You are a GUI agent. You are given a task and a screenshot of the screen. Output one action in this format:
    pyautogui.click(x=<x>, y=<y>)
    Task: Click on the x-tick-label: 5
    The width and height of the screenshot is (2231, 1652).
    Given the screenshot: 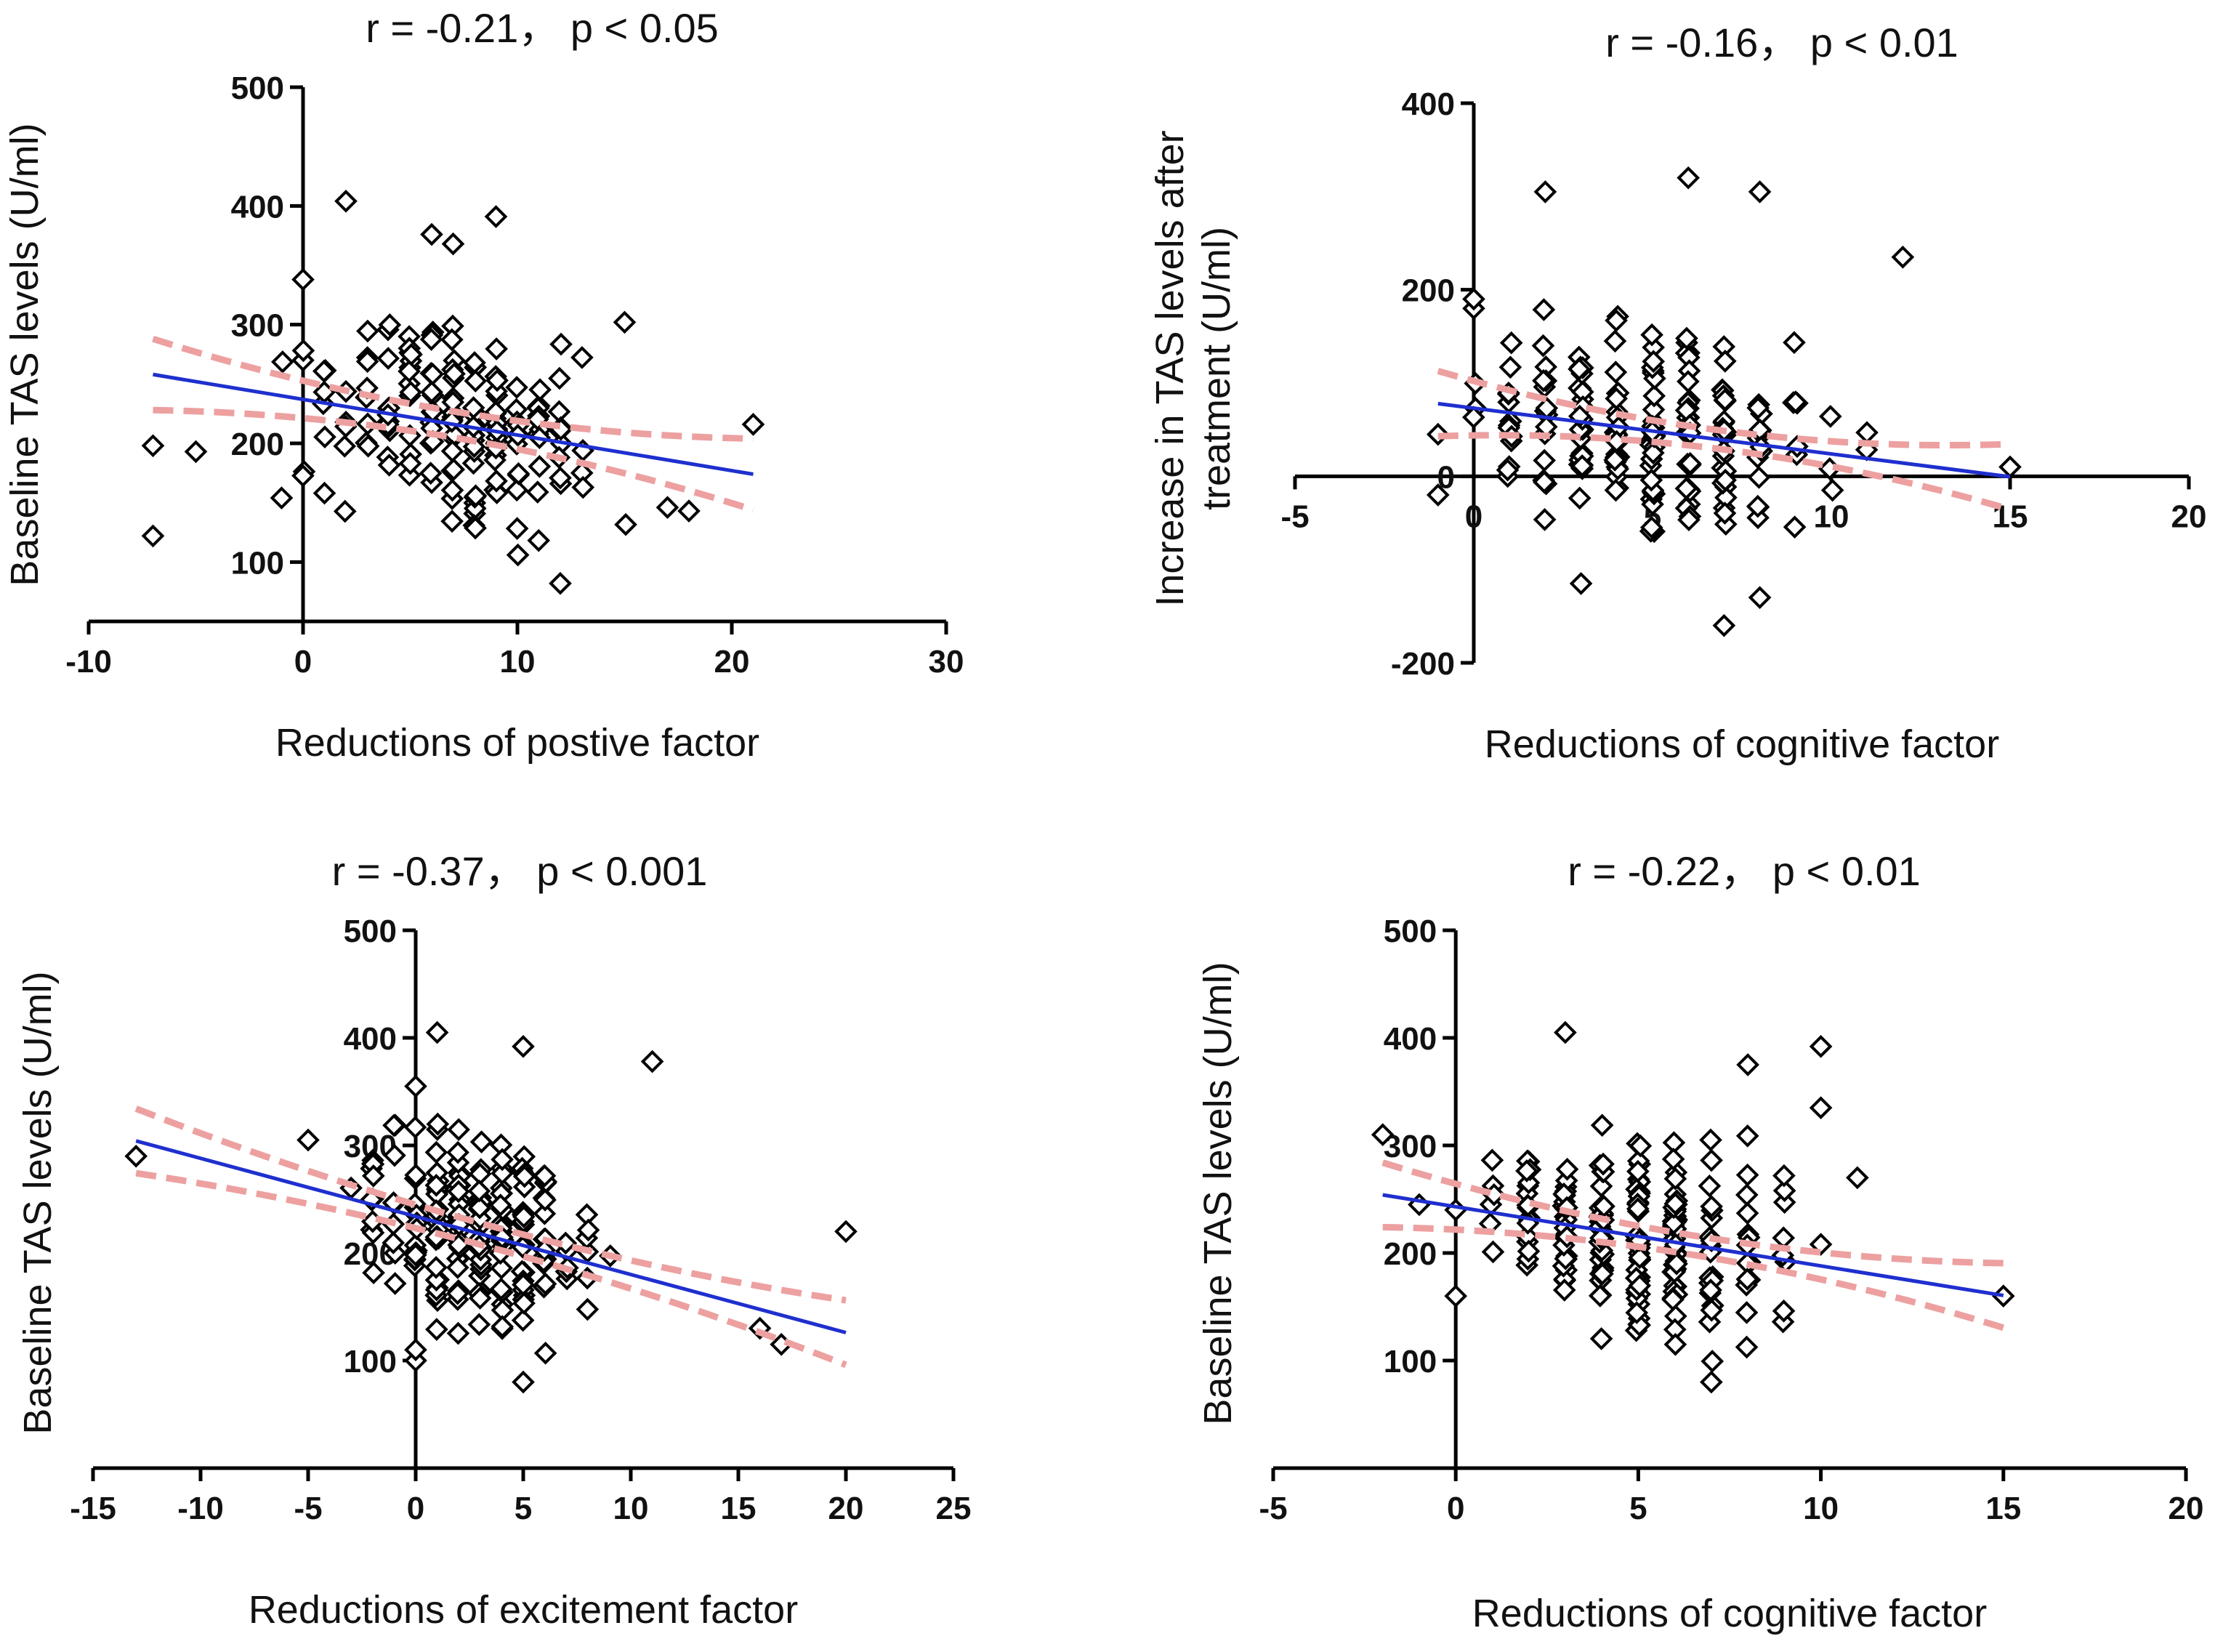 What is the action you would take?
    pyautogui.click(x=523, y=1509)
    